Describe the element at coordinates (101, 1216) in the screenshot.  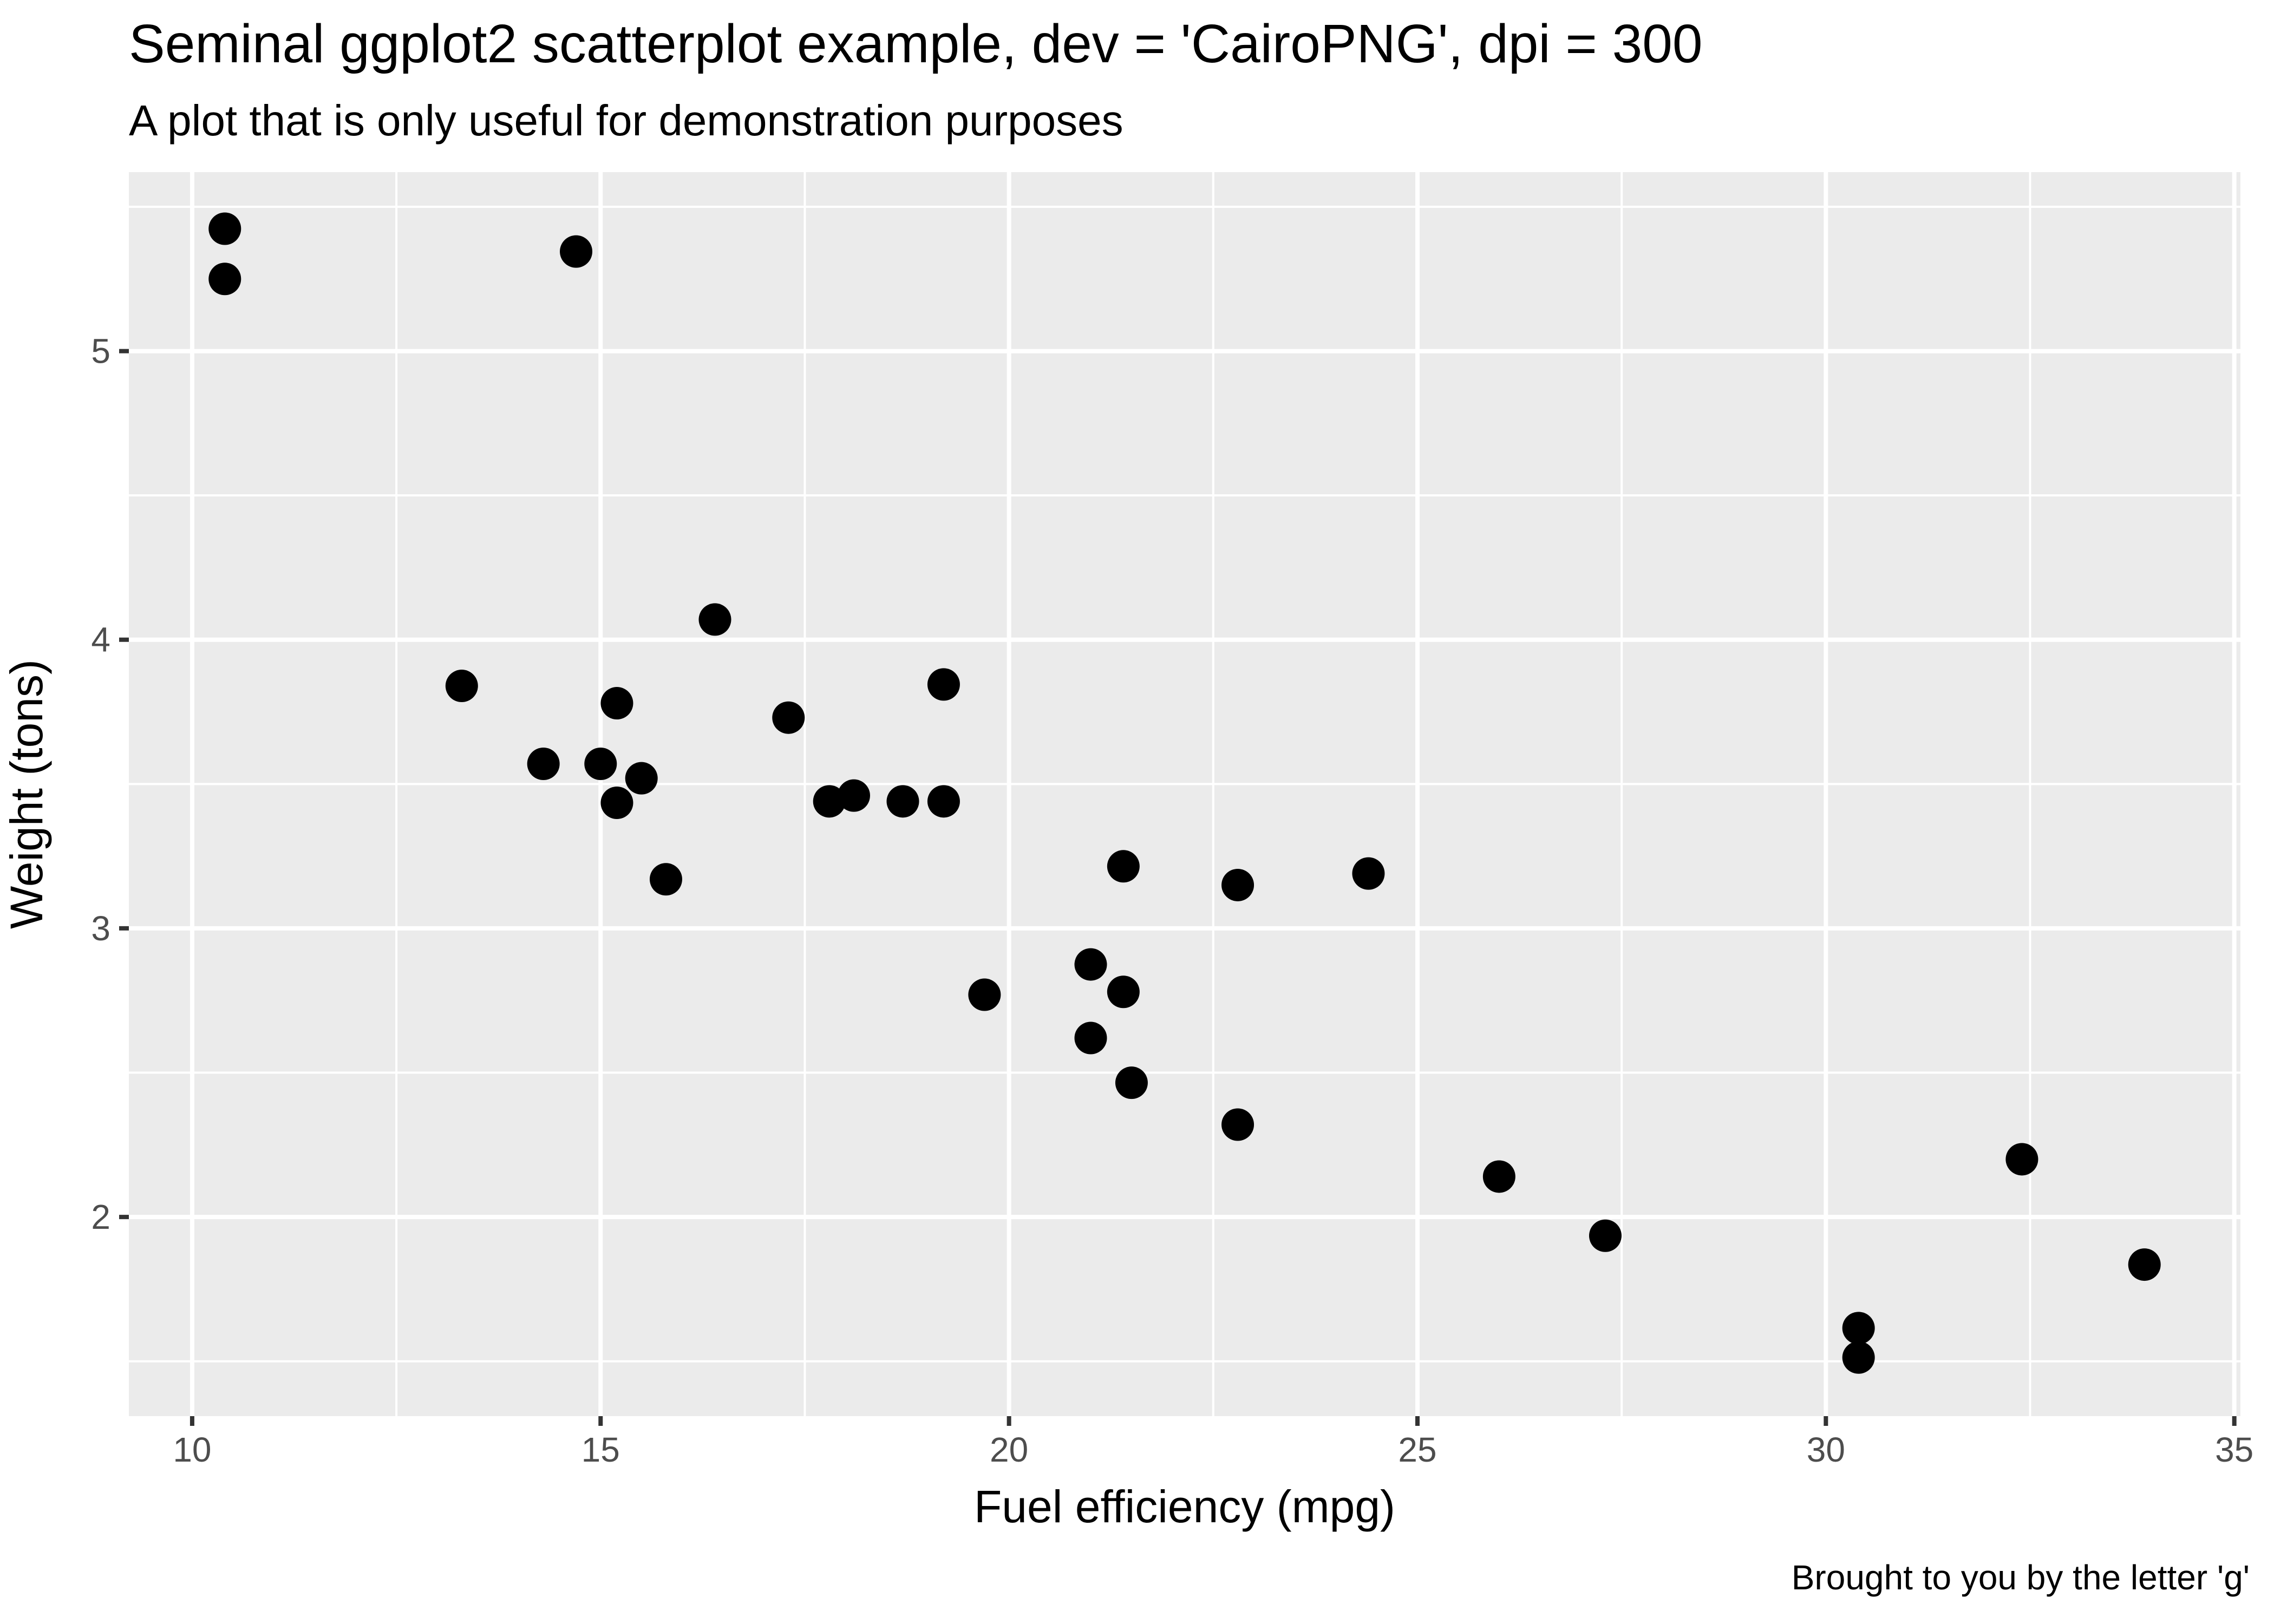
I see `y-tick-label: 2` at that location.